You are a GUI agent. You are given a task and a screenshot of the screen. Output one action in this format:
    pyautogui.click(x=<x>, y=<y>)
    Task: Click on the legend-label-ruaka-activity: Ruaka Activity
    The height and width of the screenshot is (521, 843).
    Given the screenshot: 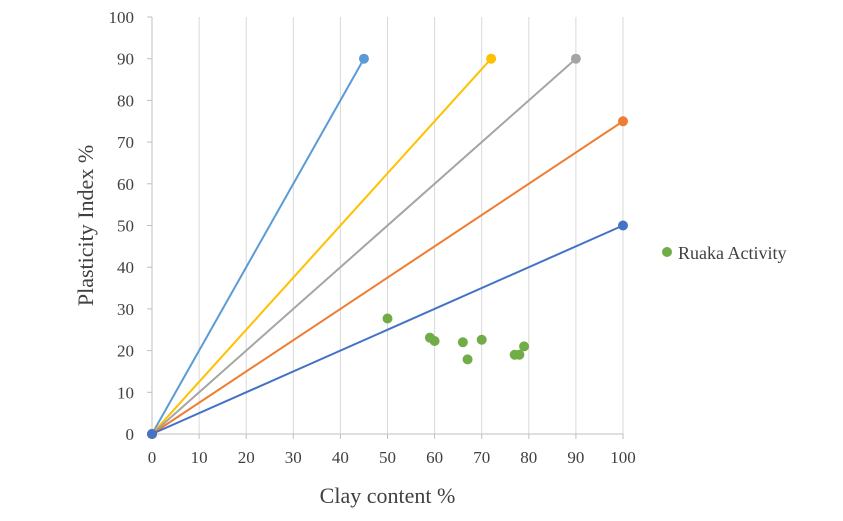 What is the action you would take?
    pyautogui.click(x=732, y=253)
    